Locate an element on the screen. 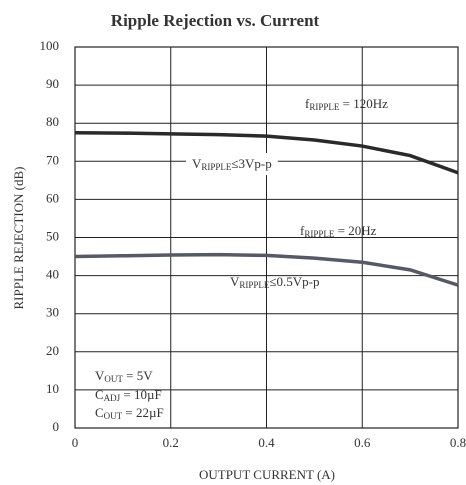 The width and height of the screenshot is (466, 485). x-tick-label: 0.4 is located at coordinates (266, 442).